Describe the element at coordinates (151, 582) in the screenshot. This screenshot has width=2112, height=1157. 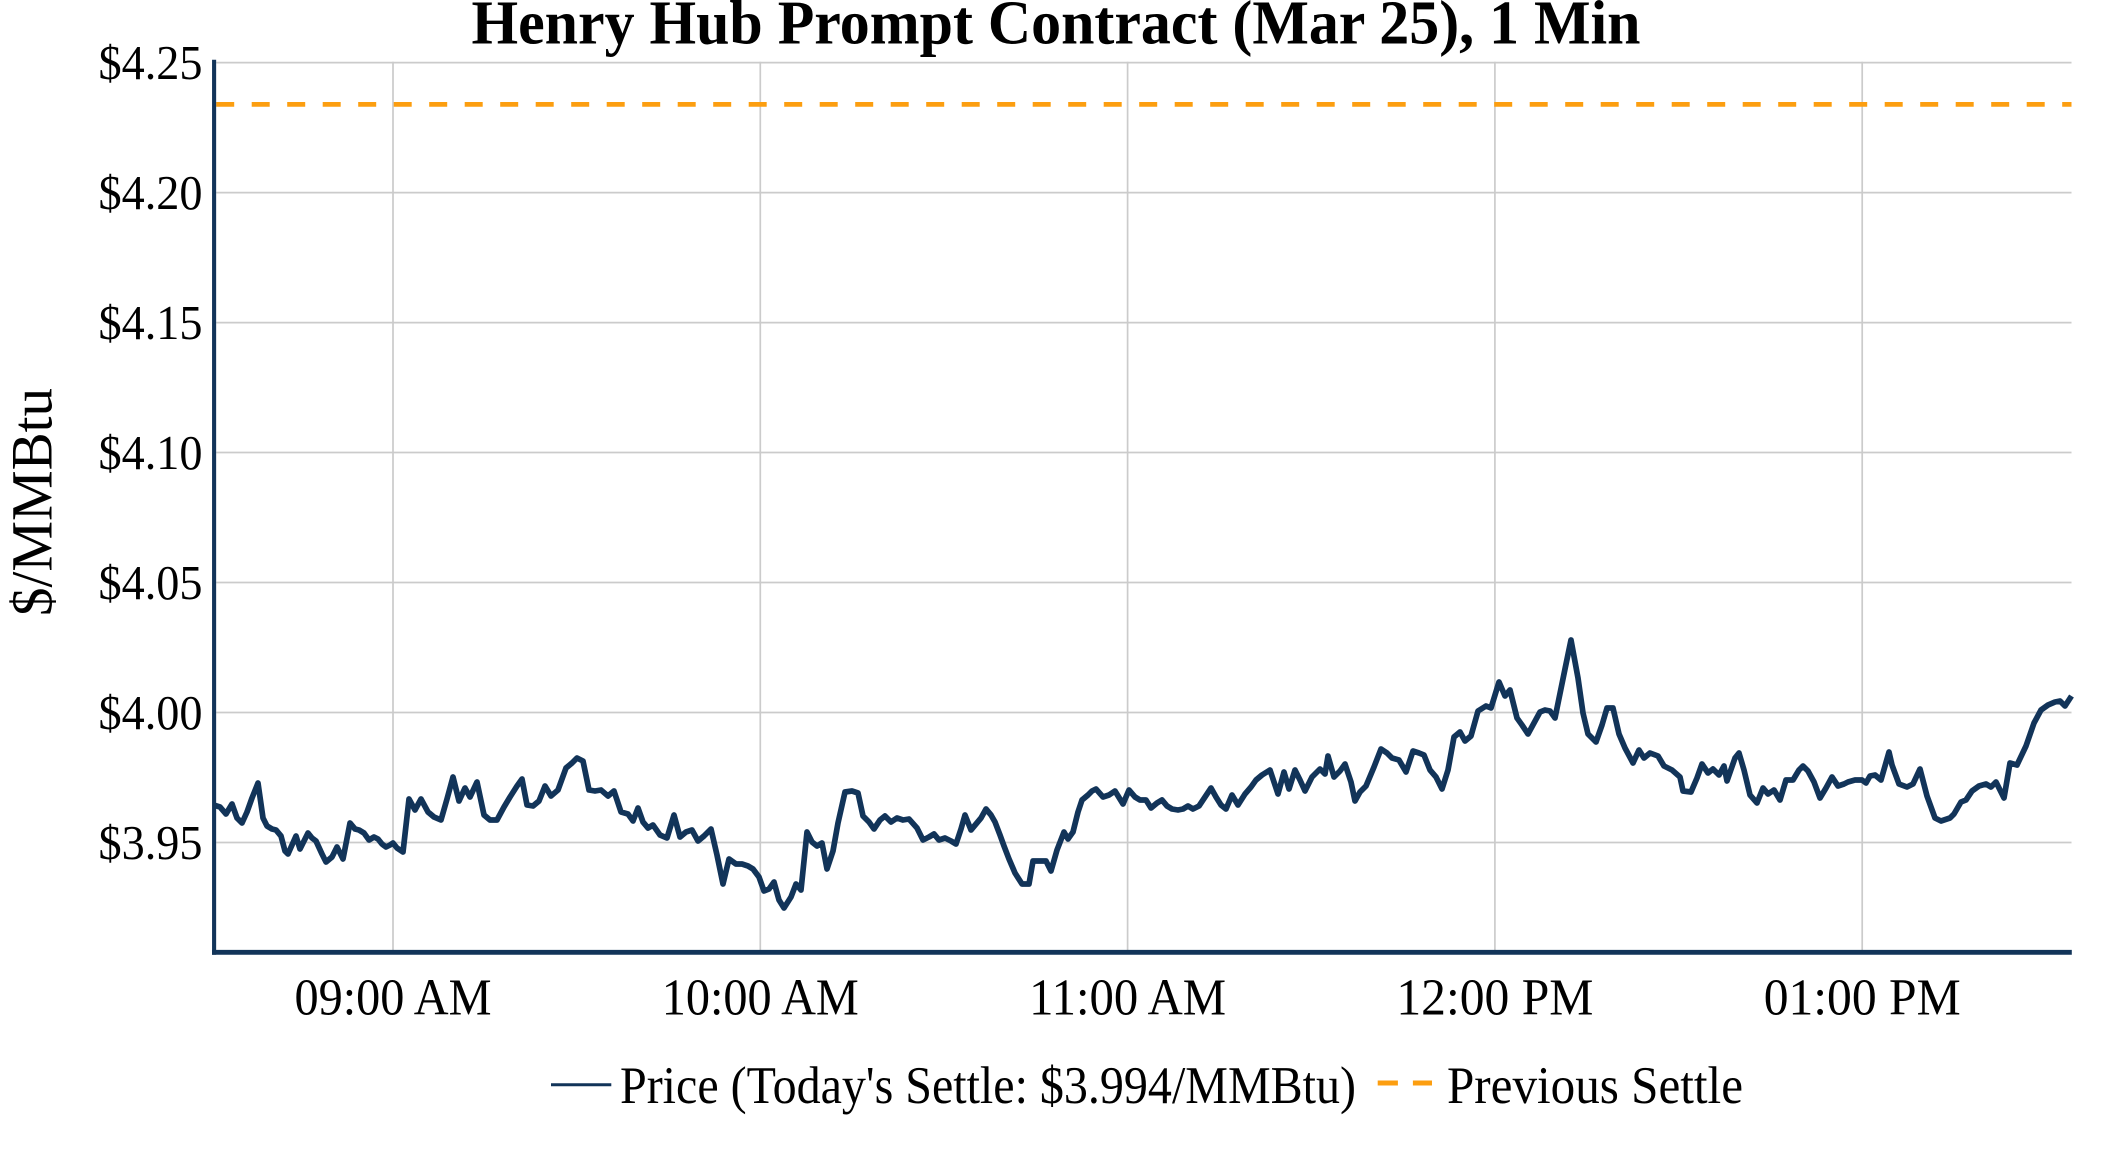
I see `svg-text: $4.05` at that location.